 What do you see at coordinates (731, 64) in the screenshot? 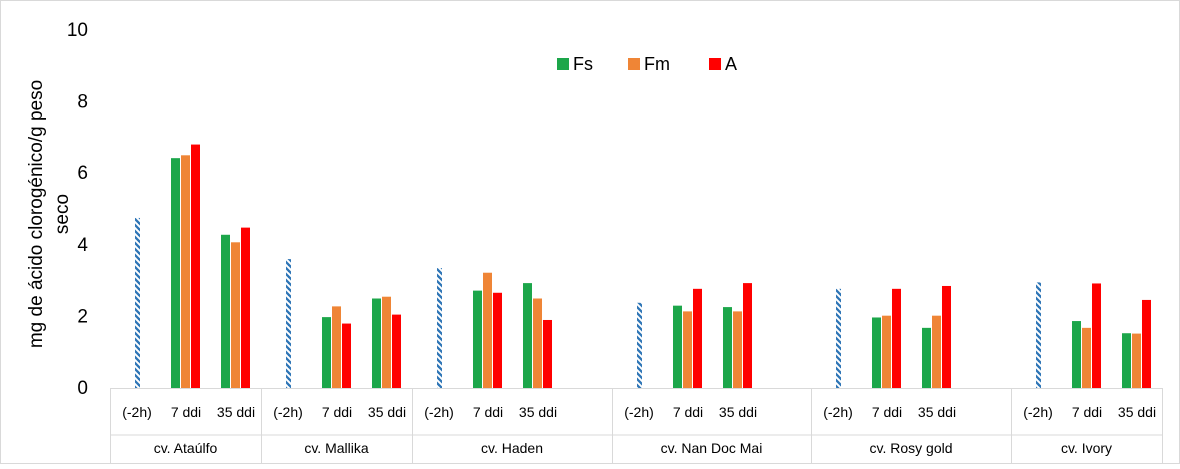
I see `legend-label-a: A` at bounding box center [731, 64].